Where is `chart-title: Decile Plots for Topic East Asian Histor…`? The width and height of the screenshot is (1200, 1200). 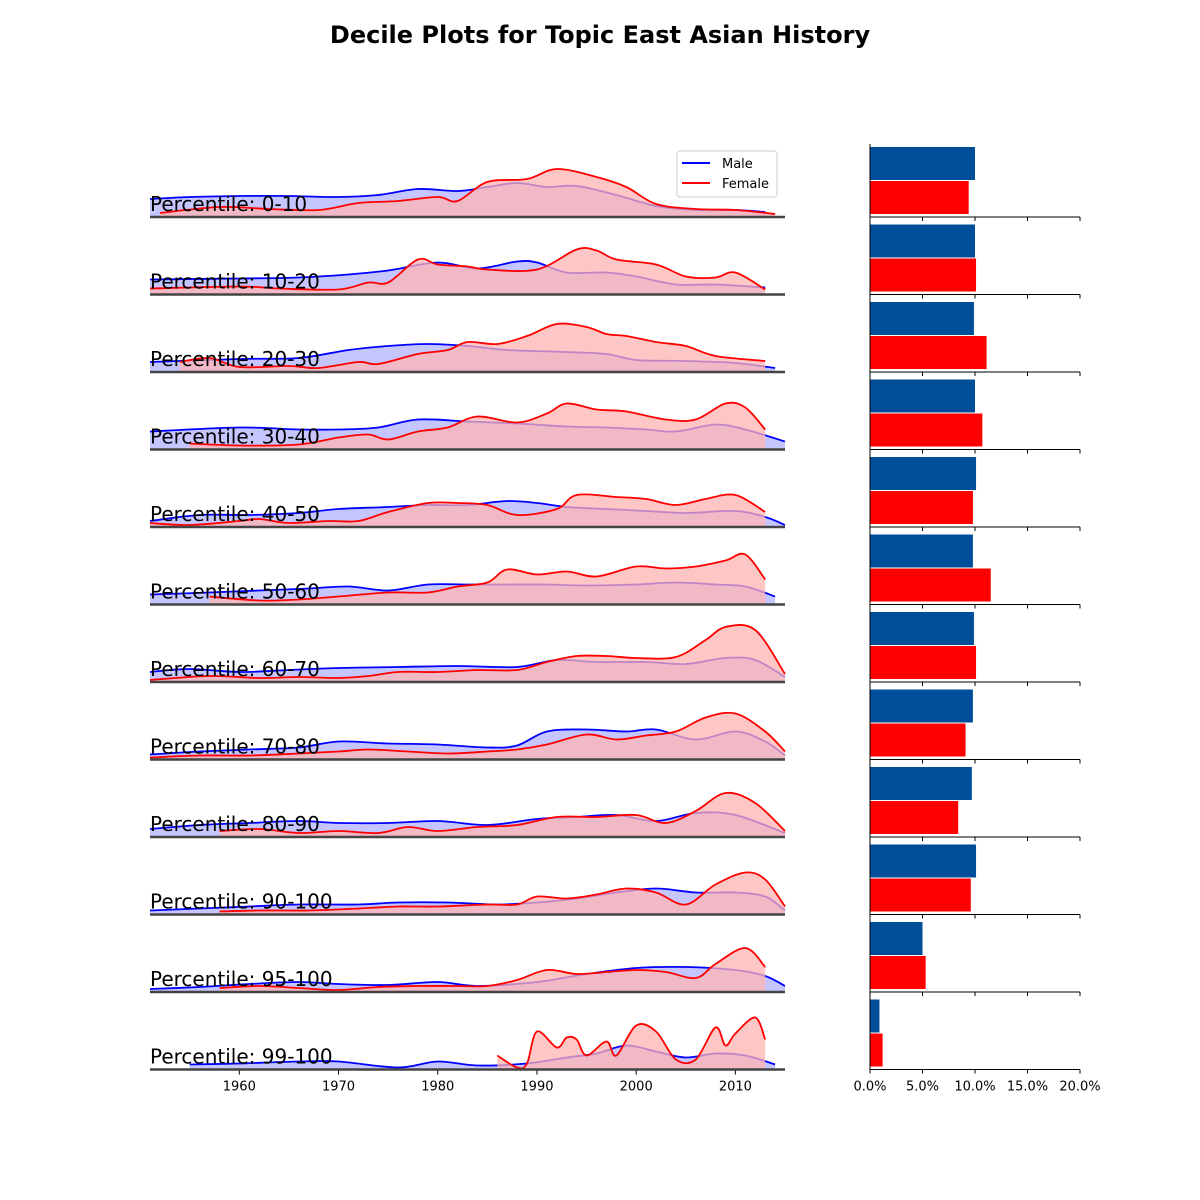
chart-title: Decile Plots for Topic East Asian Histor… is located at coordinates (600, 35).